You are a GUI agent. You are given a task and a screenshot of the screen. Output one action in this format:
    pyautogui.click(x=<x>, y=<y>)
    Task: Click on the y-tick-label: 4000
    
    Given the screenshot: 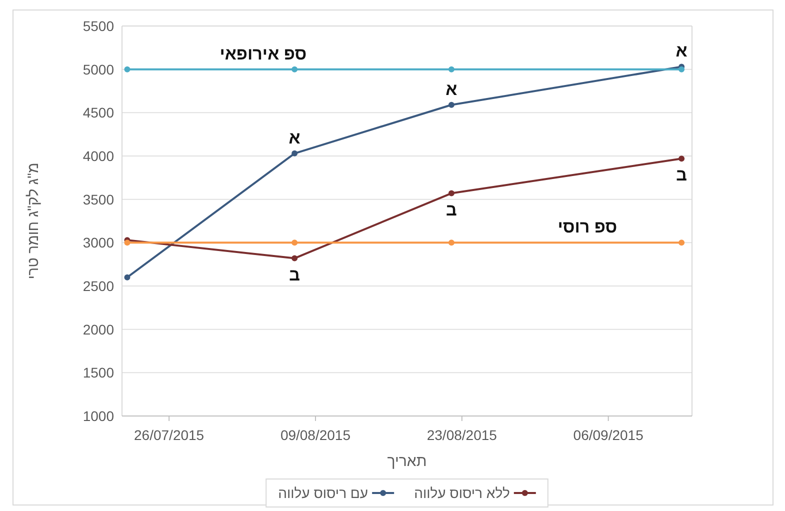 What is the action you would take?
    pyautogui.click(x=98, y=156)
    